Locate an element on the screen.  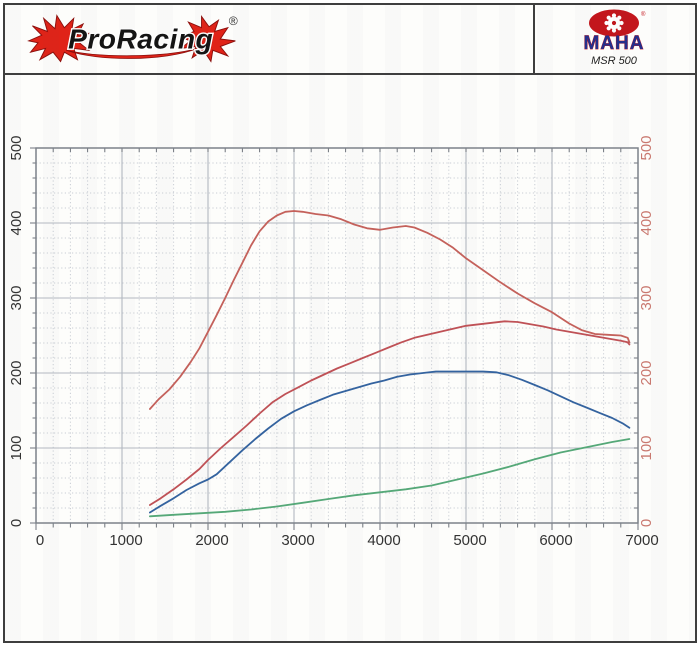
x-tick-label: 3000 is located at coordinates (297, 540).